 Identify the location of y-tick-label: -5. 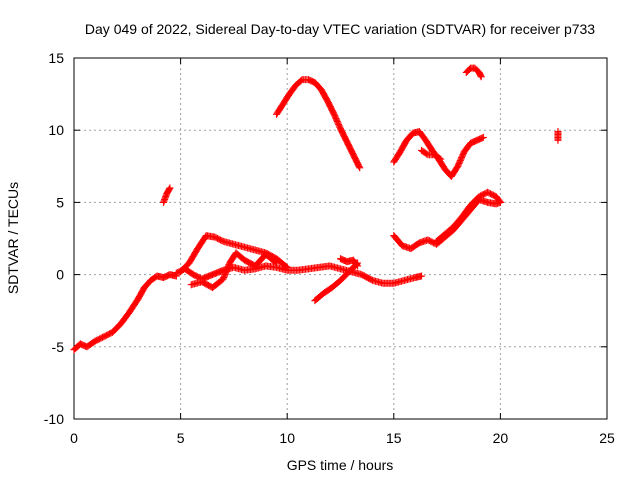
(58, 347).